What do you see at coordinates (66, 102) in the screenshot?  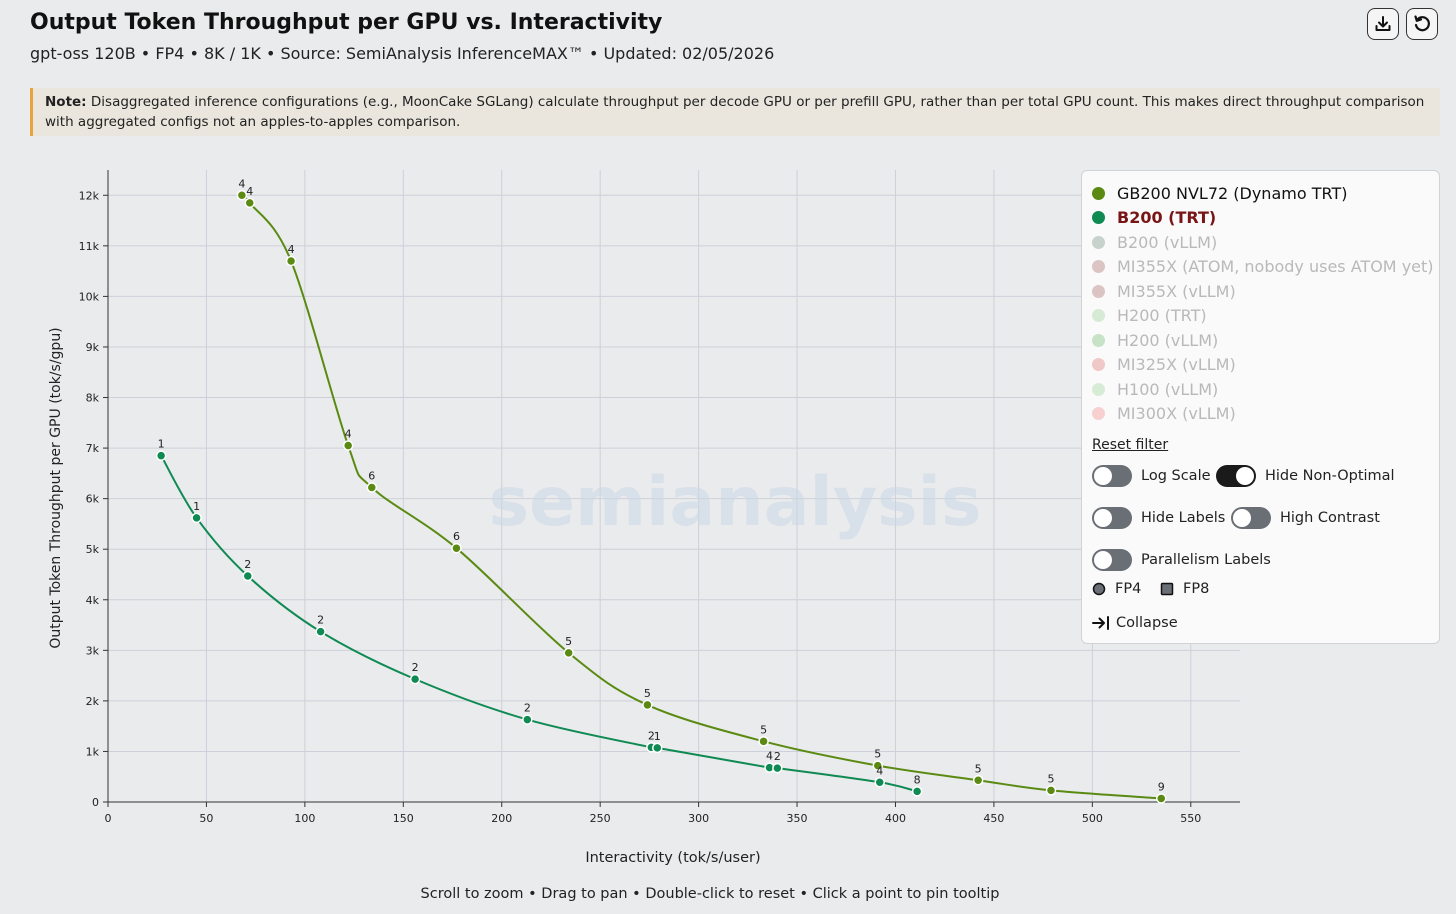 I see `note-label: Note:` at bounding box center [66, 102].